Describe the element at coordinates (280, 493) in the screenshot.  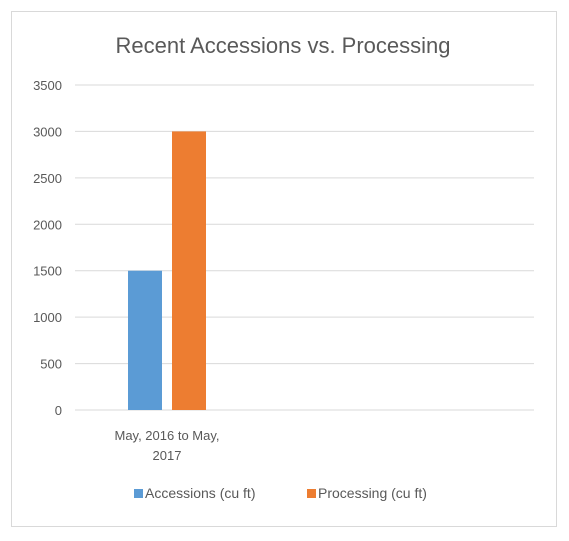
I see `legend: Accessions (cu ft) Processing (cu ft)` at that location.